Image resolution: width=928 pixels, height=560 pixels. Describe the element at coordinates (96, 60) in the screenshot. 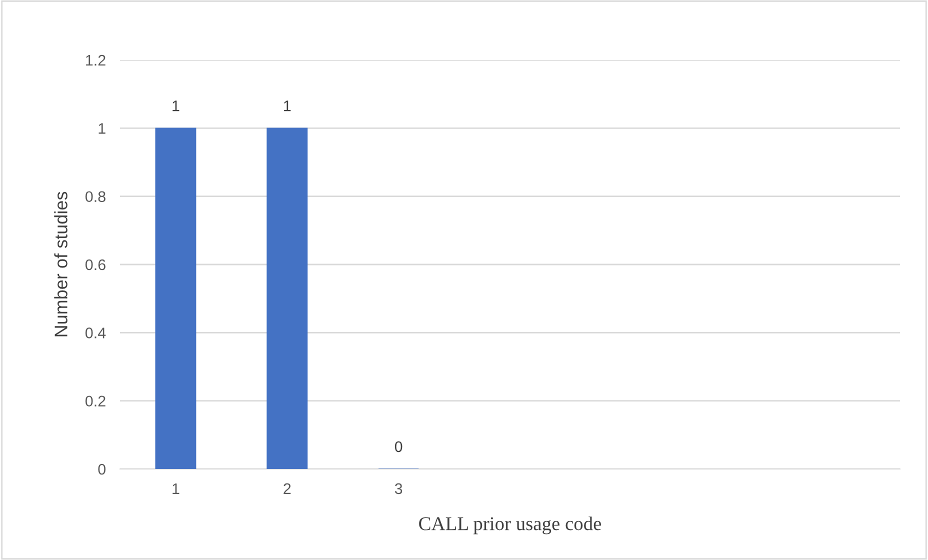

I see `y-tick-label: 1.2` at that location.